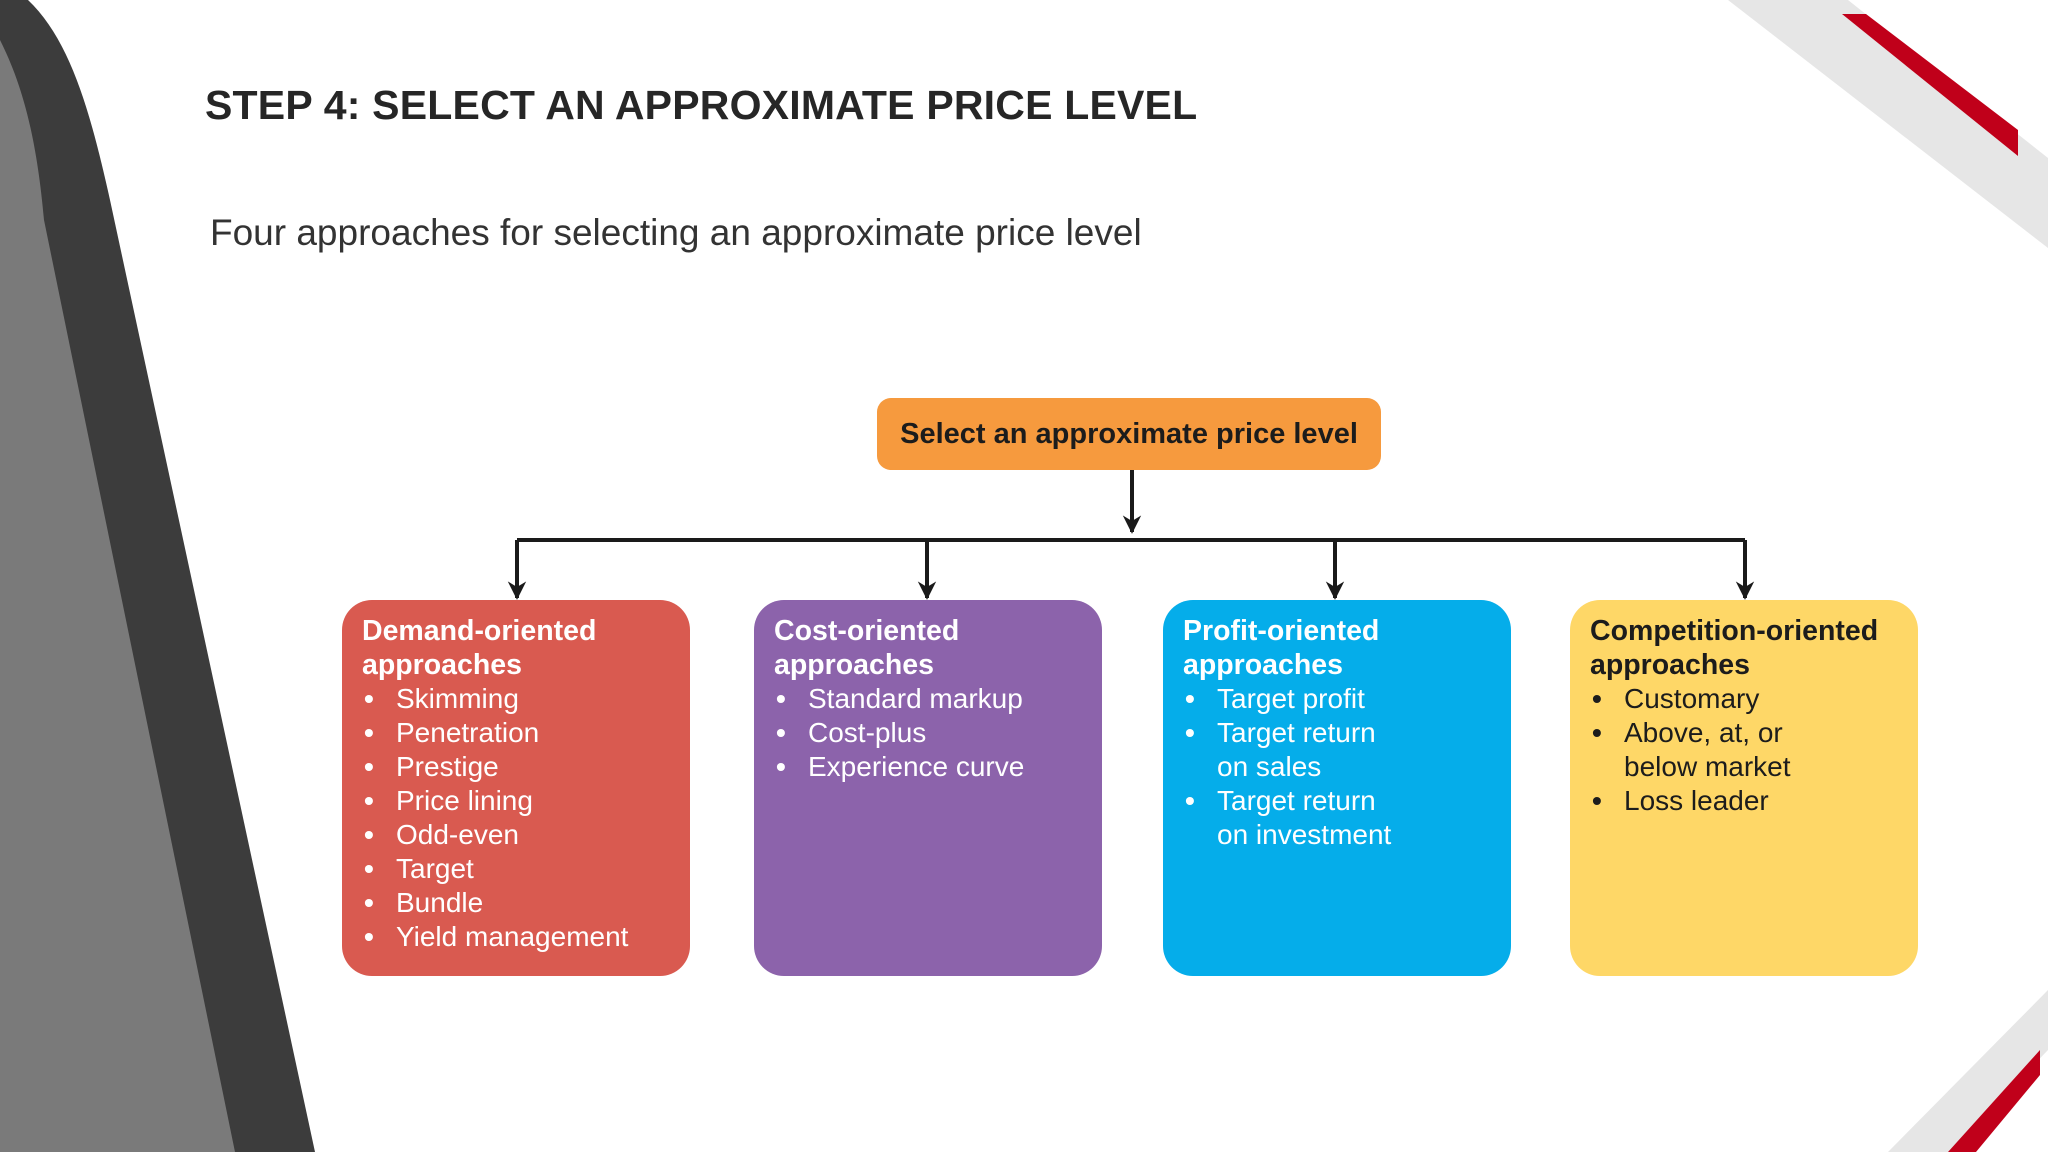  I want to click on list-item: Skimming, so click(517, 699).